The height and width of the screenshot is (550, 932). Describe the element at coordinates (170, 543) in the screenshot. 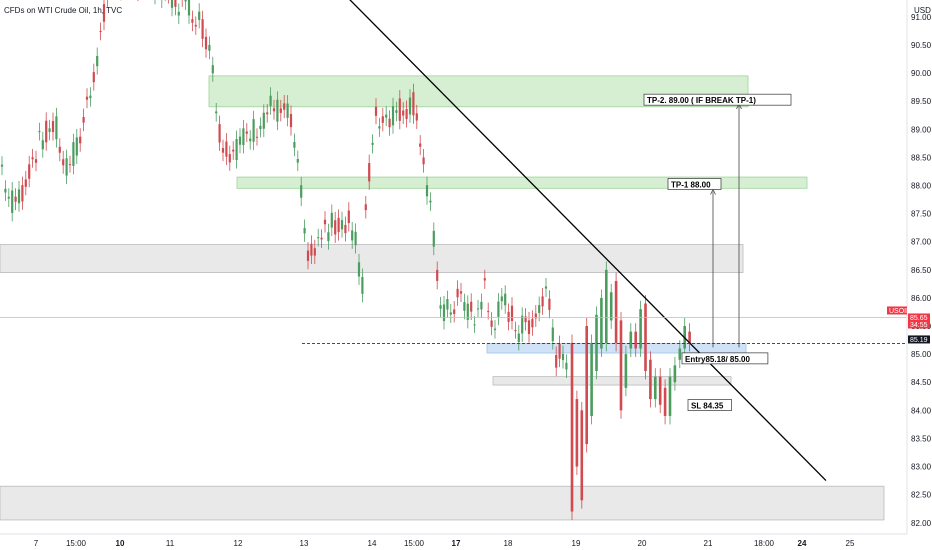

I see `x-tick-label: 11` at that location.